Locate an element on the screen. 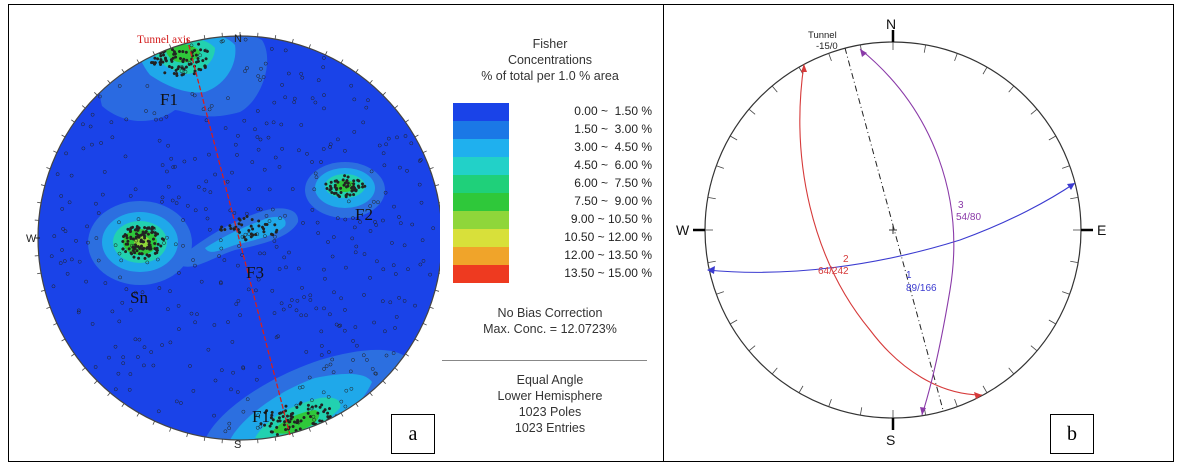 Image resolution: width=1182 pixels, height=466 pixels. legend-title-line3: % of total per 1.0 % area is located at coordinates (550, 76).